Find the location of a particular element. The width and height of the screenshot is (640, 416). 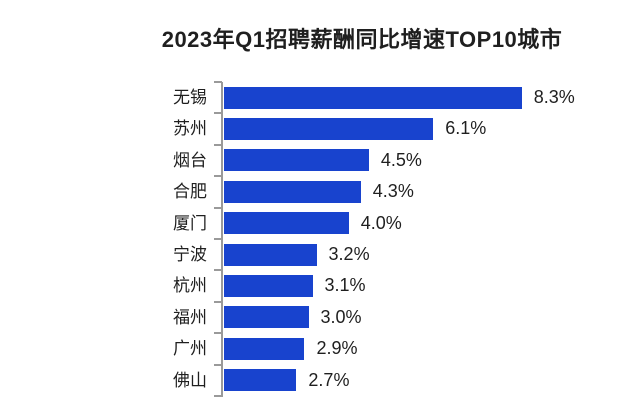

value-label: 2.9% is located at coordinates (337, 348).